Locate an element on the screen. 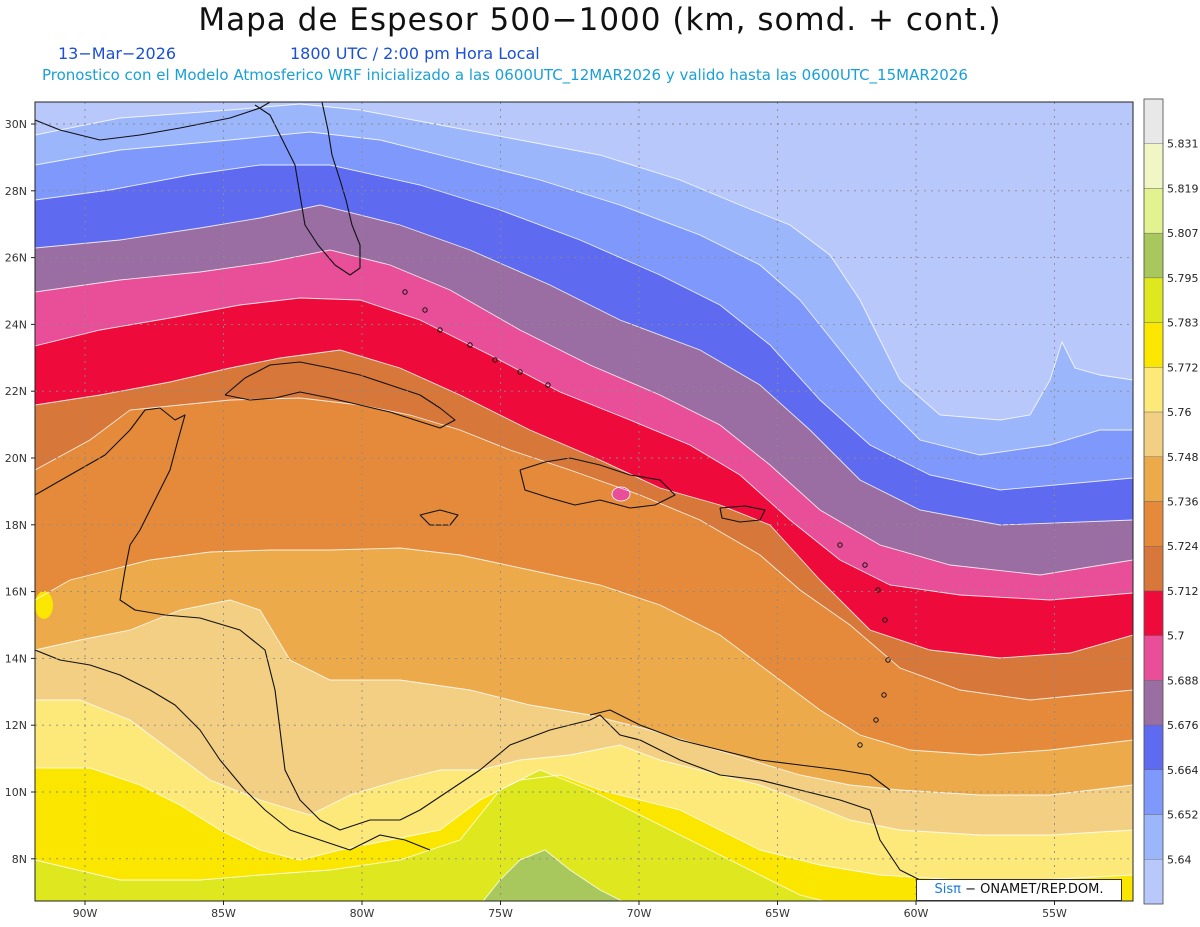 This screenshot has height=927, width=1200. credit-org: − ONAMET/REP.DOM. is located at coordinates (1032, 889).